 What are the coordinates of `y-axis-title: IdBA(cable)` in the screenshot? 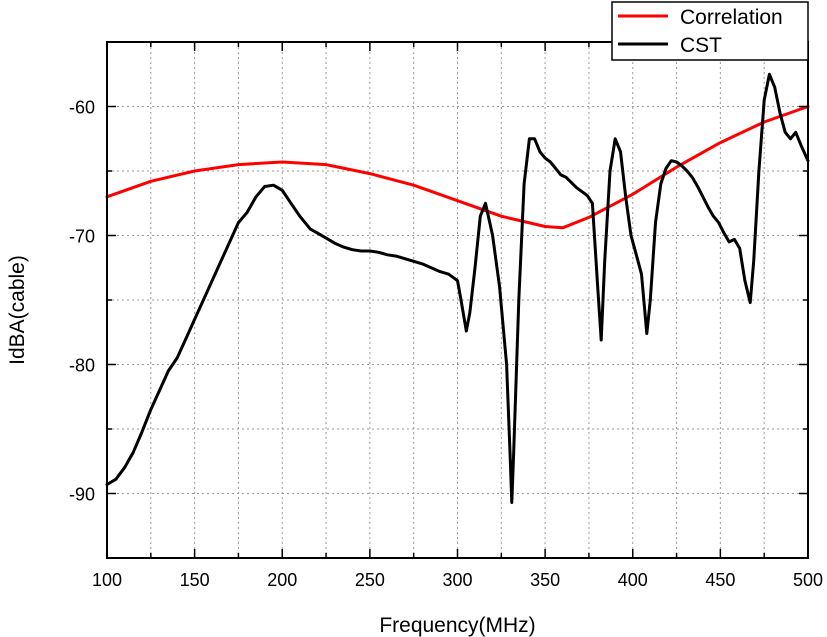 It's located at (17, 310).